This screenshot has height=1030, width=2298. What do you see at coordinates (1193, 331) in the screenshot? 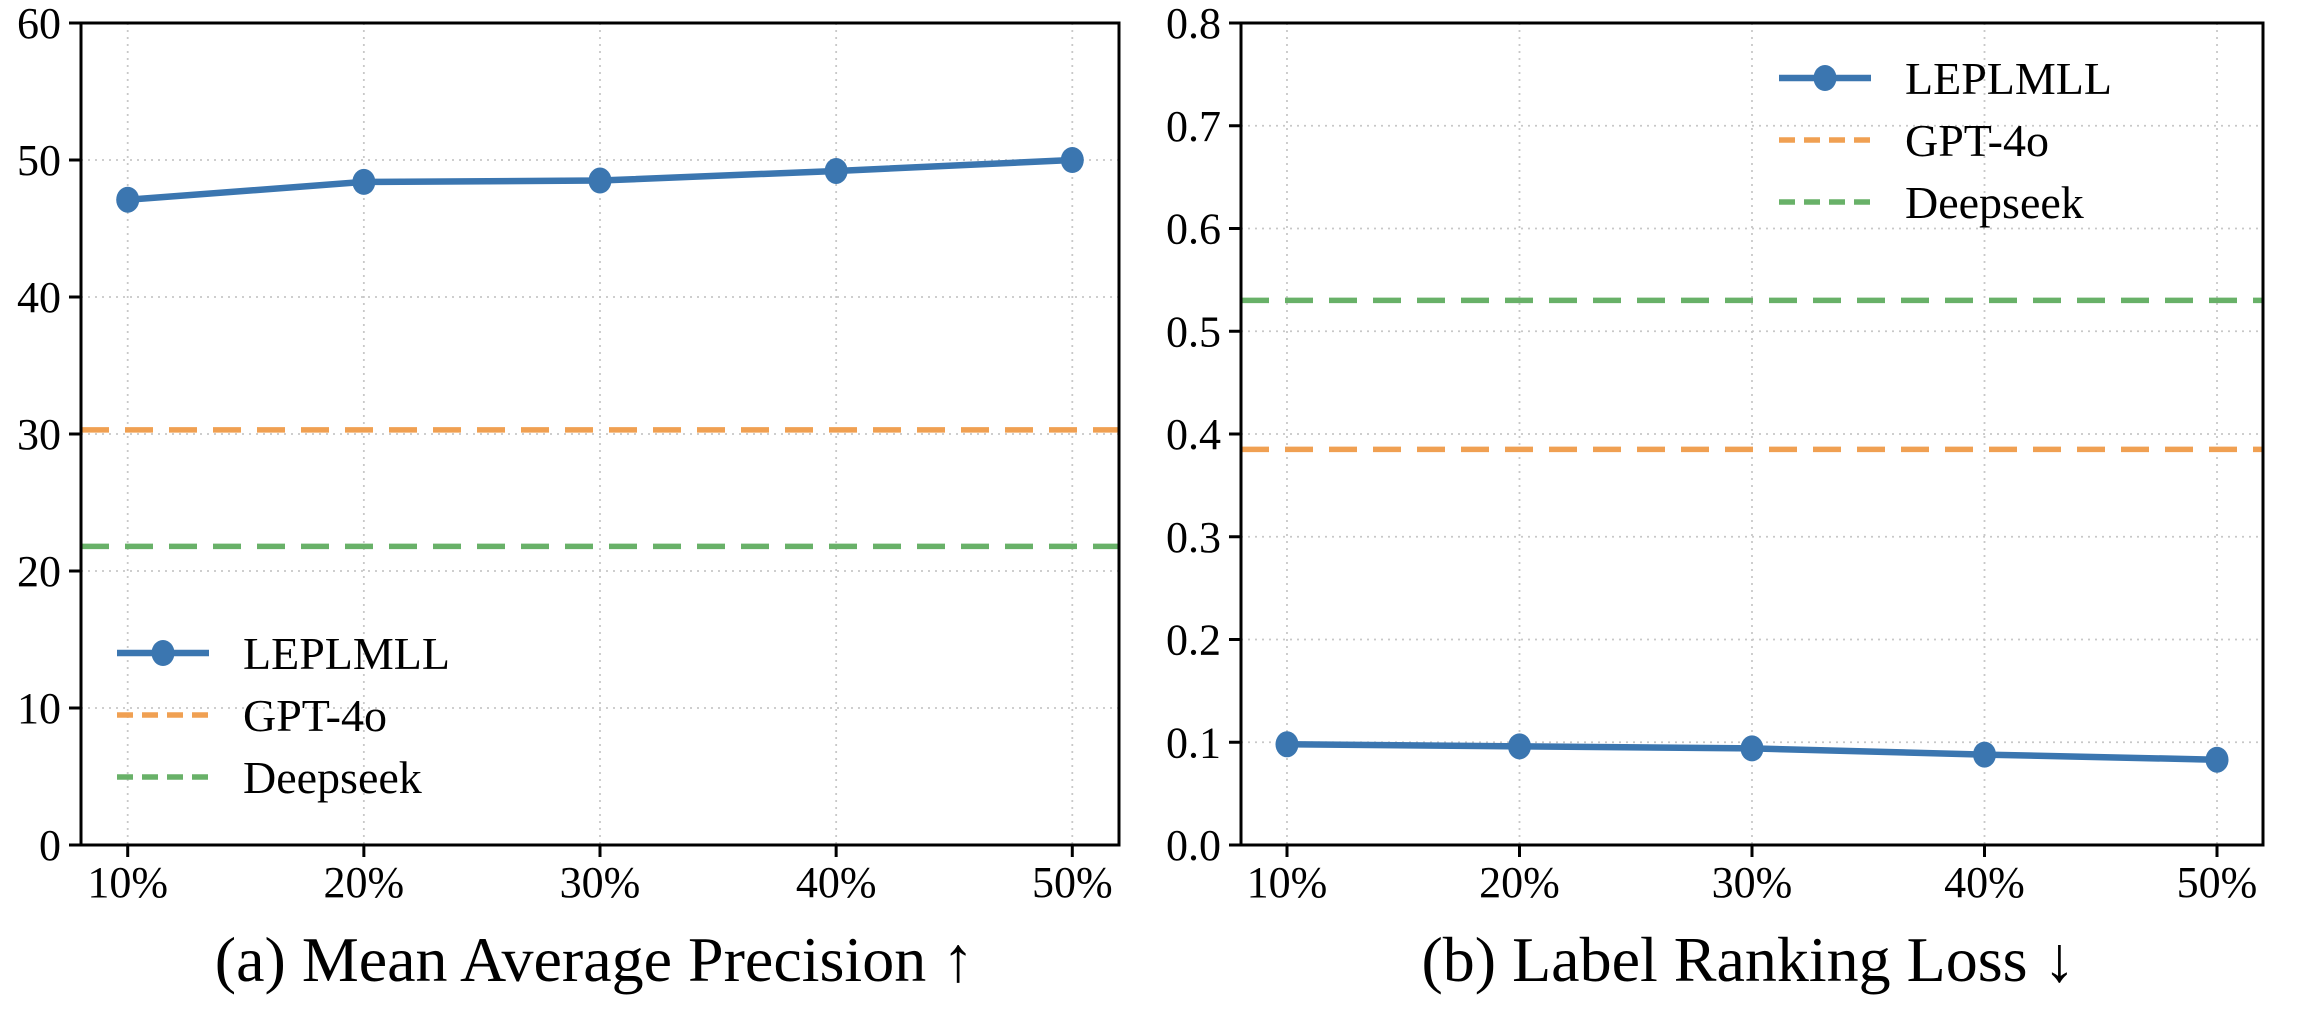
I see `y-tick-label: 0.5` at bounding box center [1193, 331].